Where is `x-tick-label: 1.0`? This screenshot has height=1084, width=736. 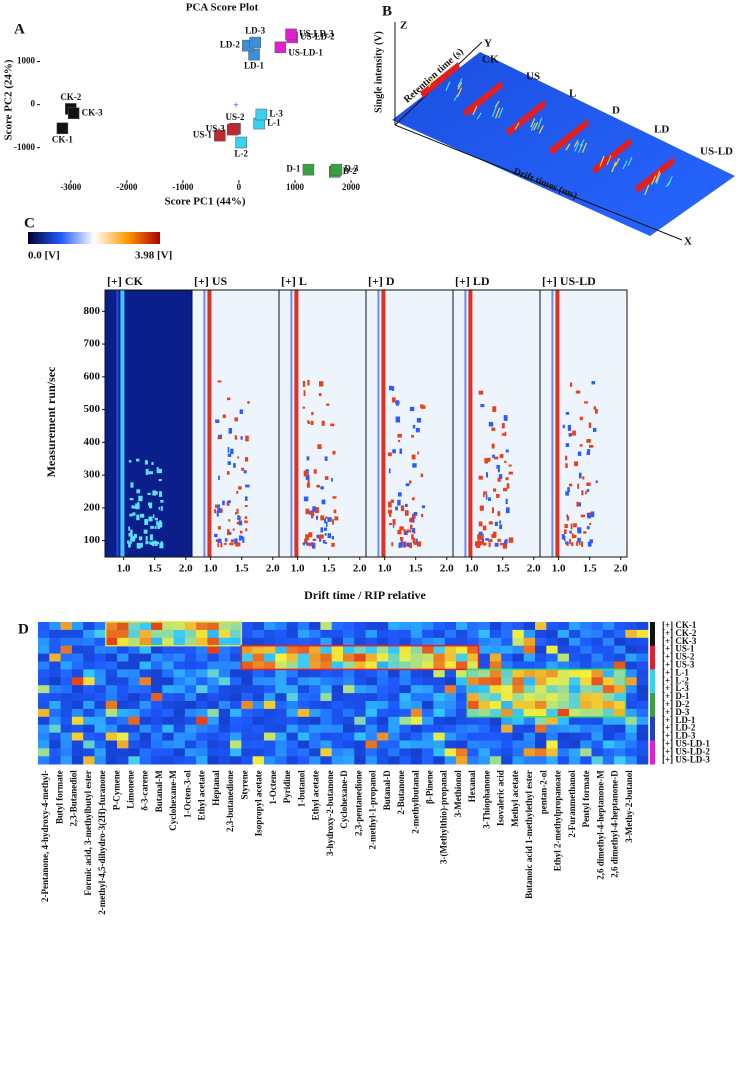 x-tick-label: 1.0 is located at coordinates (124, 569).